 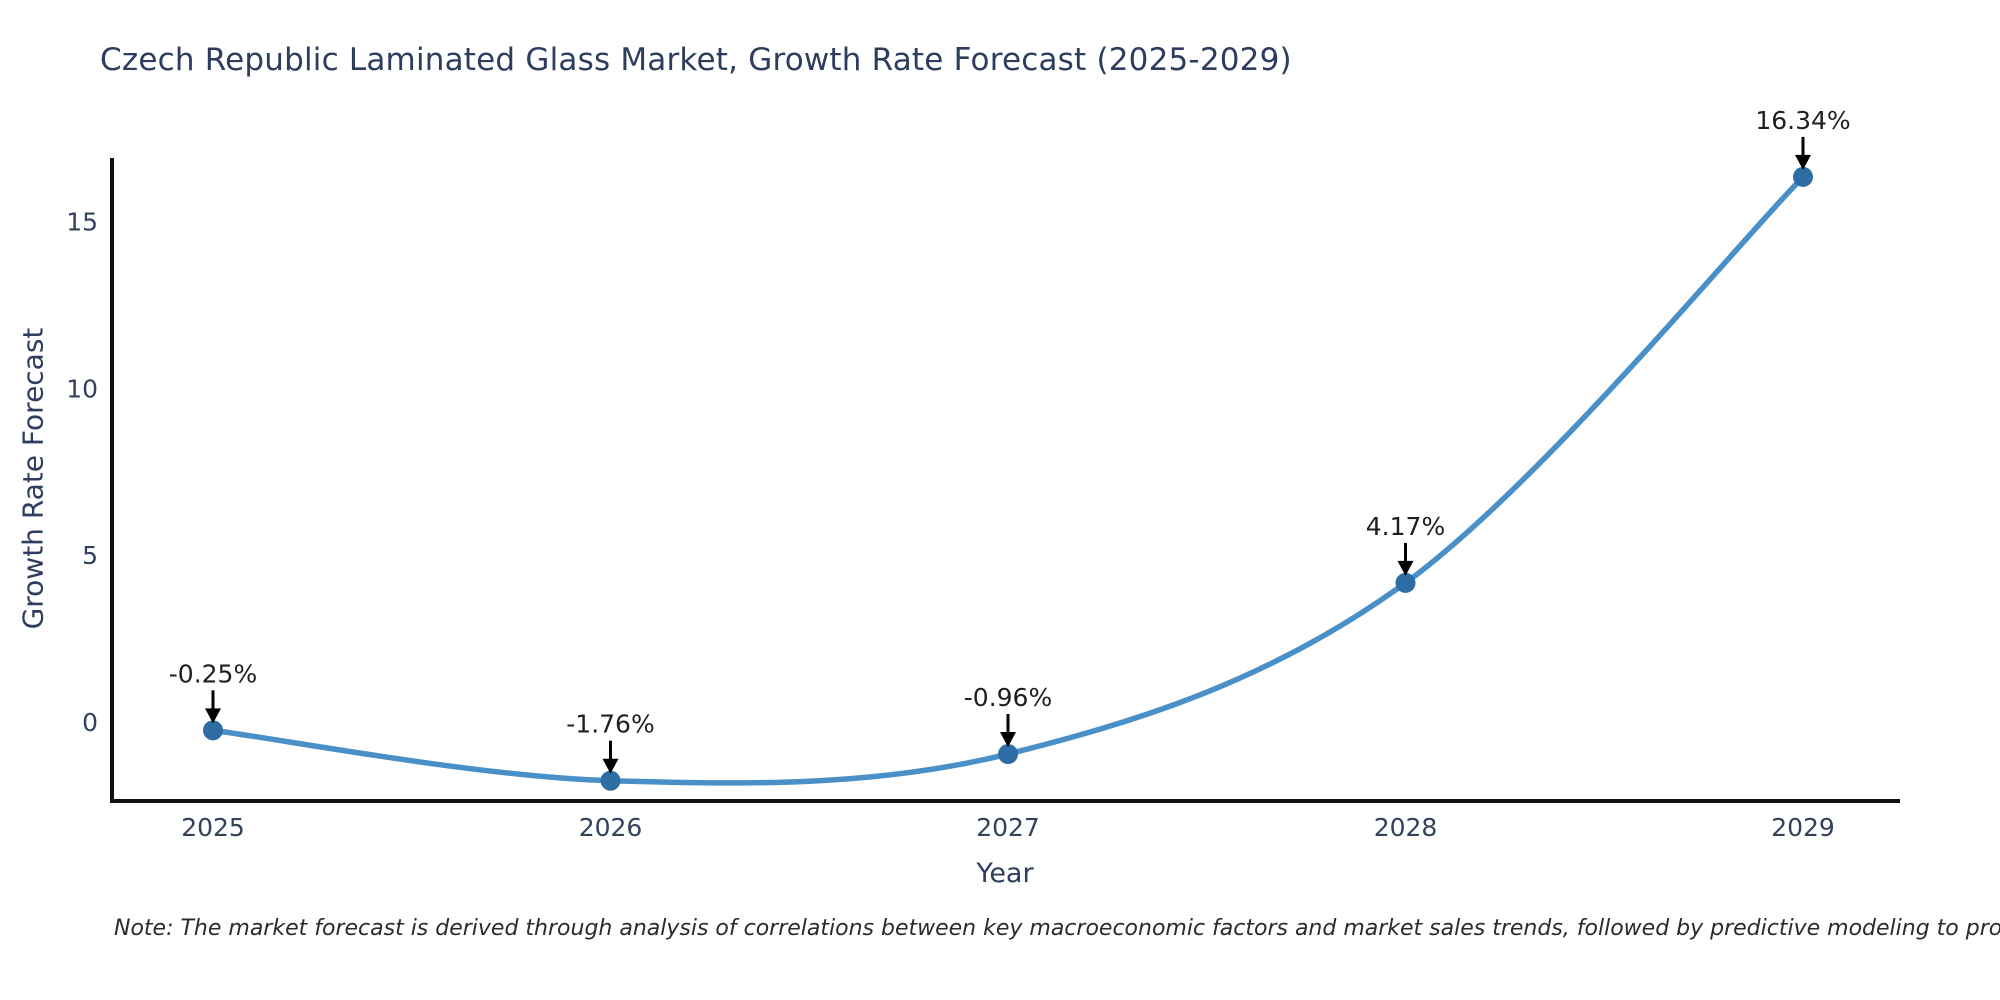 I want to click on annotation-label: -1.76%, so click(x=610, y=724).